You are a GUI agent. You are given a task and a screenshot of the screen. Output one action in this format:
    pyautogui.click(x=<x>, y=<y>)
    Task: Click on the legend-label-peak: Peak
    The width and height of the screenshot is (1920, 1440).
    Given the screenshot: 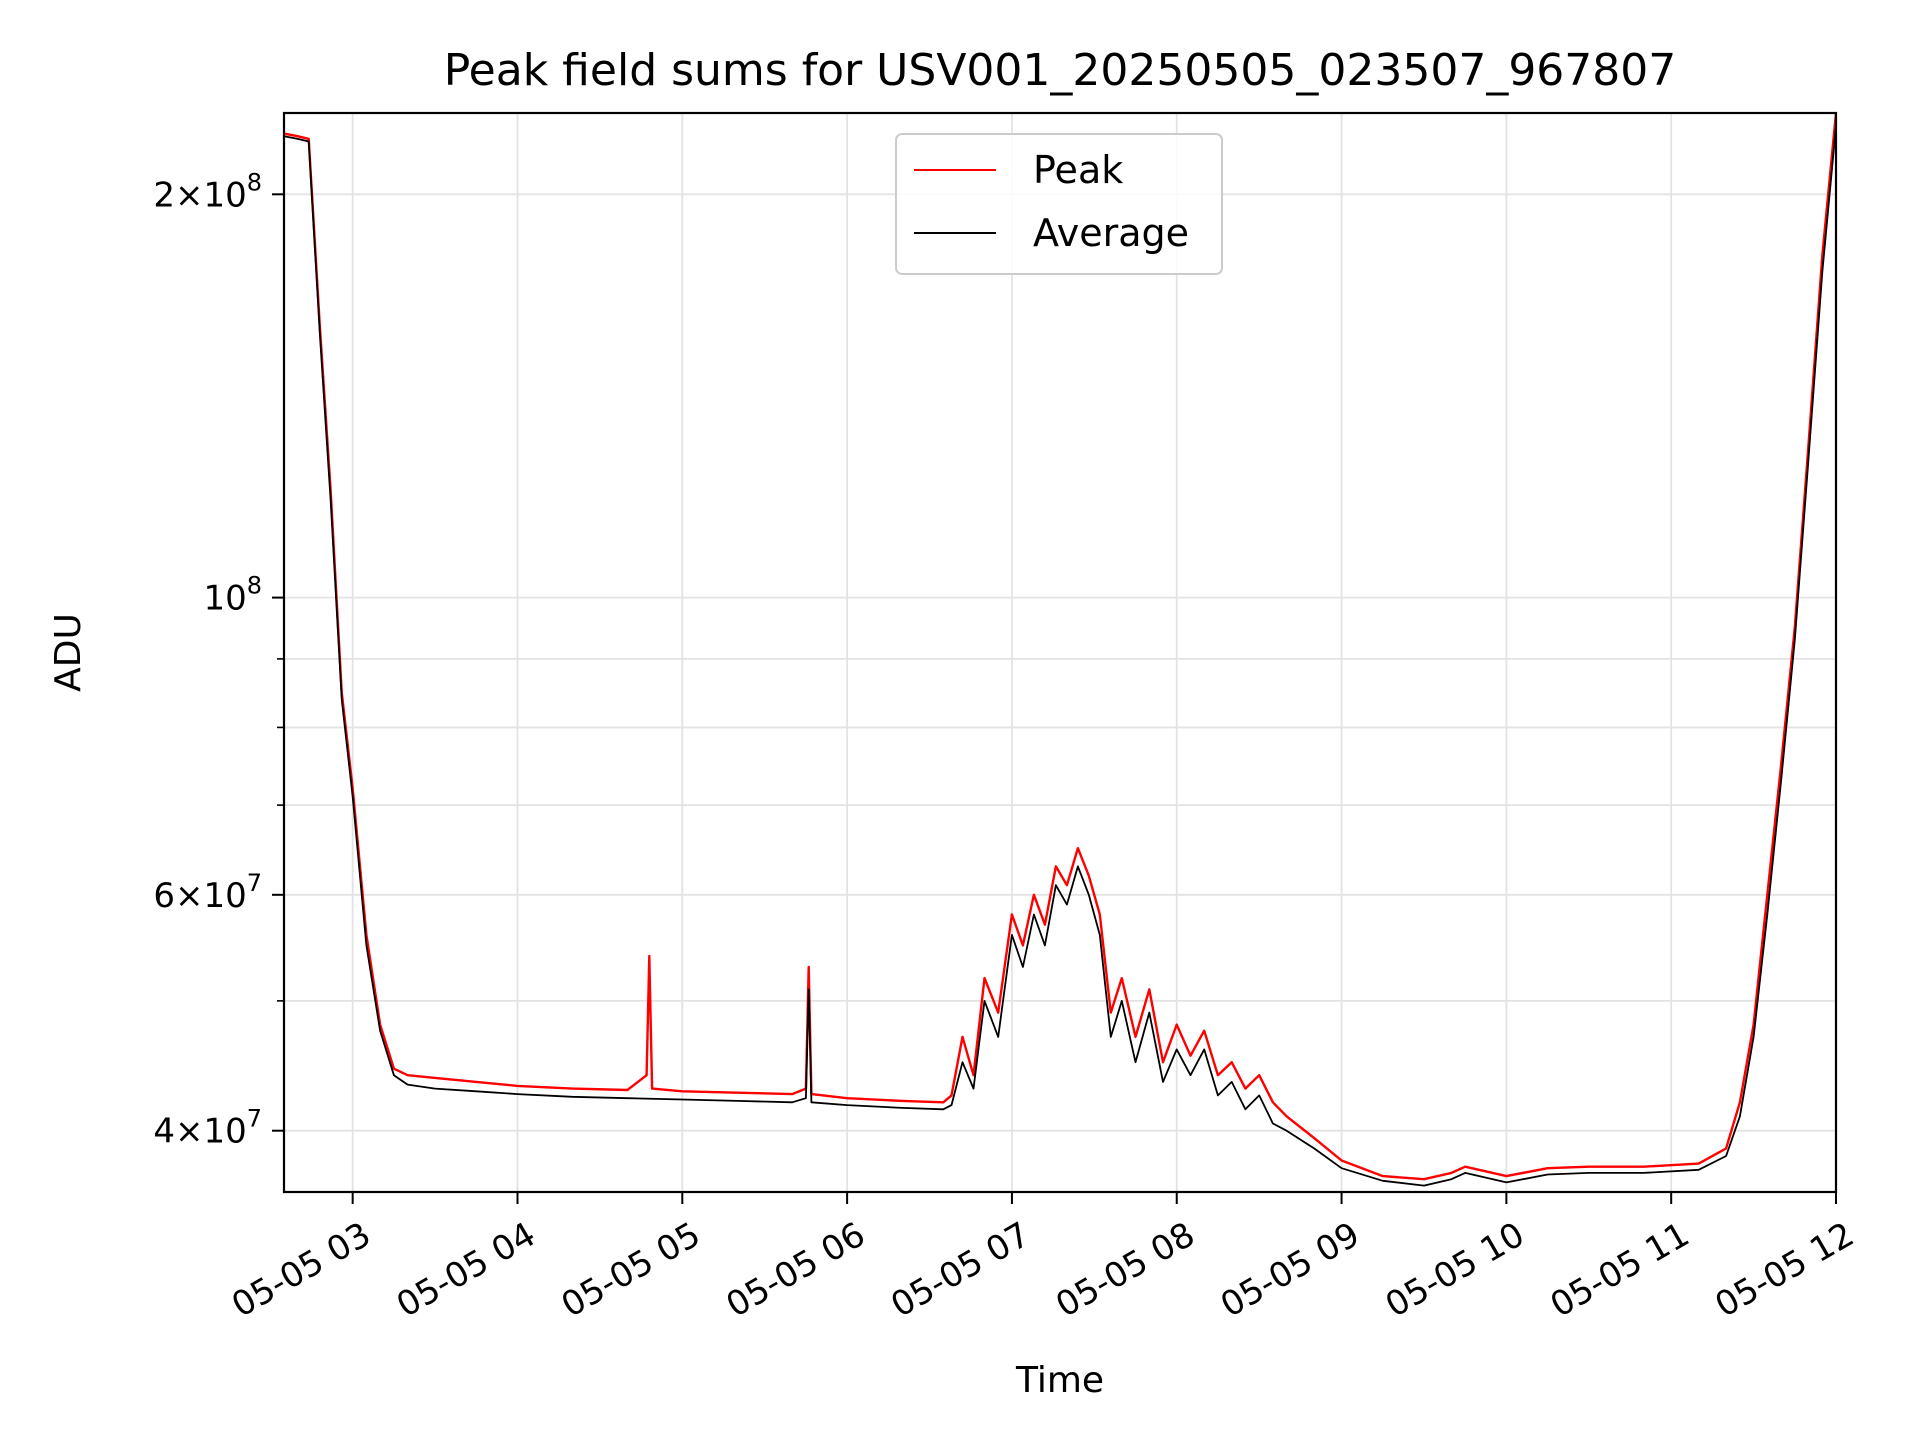 What is the action you would take?
    pyautogui.click(x=1078, y=170)
    